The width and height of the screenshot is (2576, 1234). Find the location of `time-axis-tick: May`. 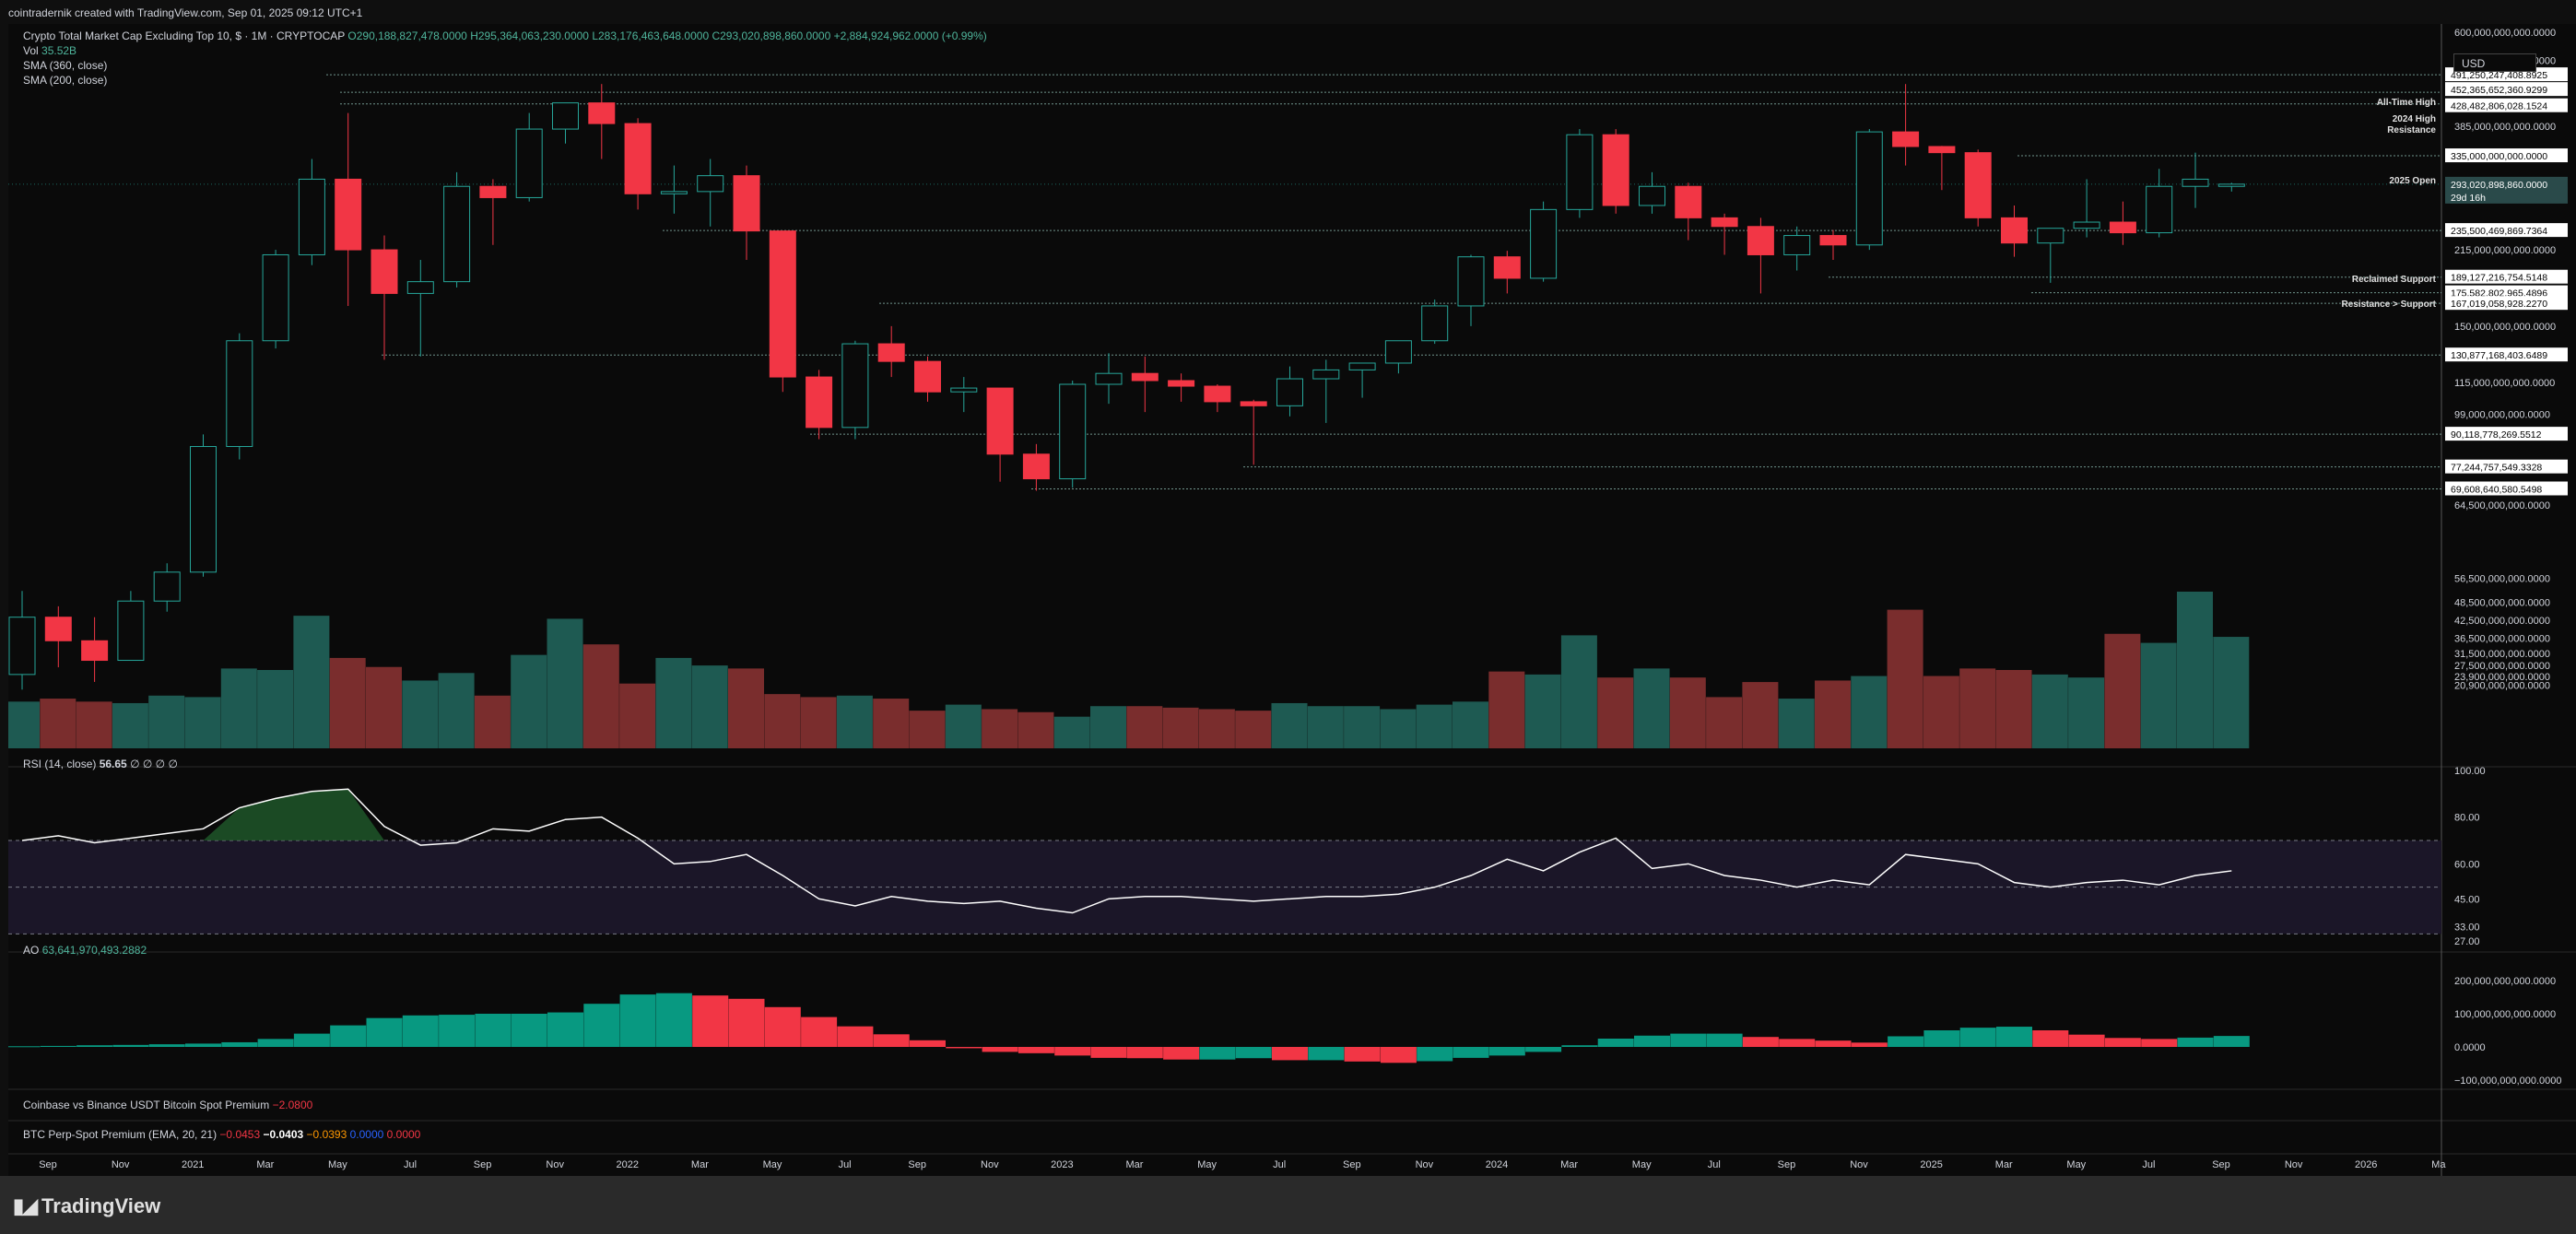

time-axis-tick: May is located at coordinates (337, 1164).